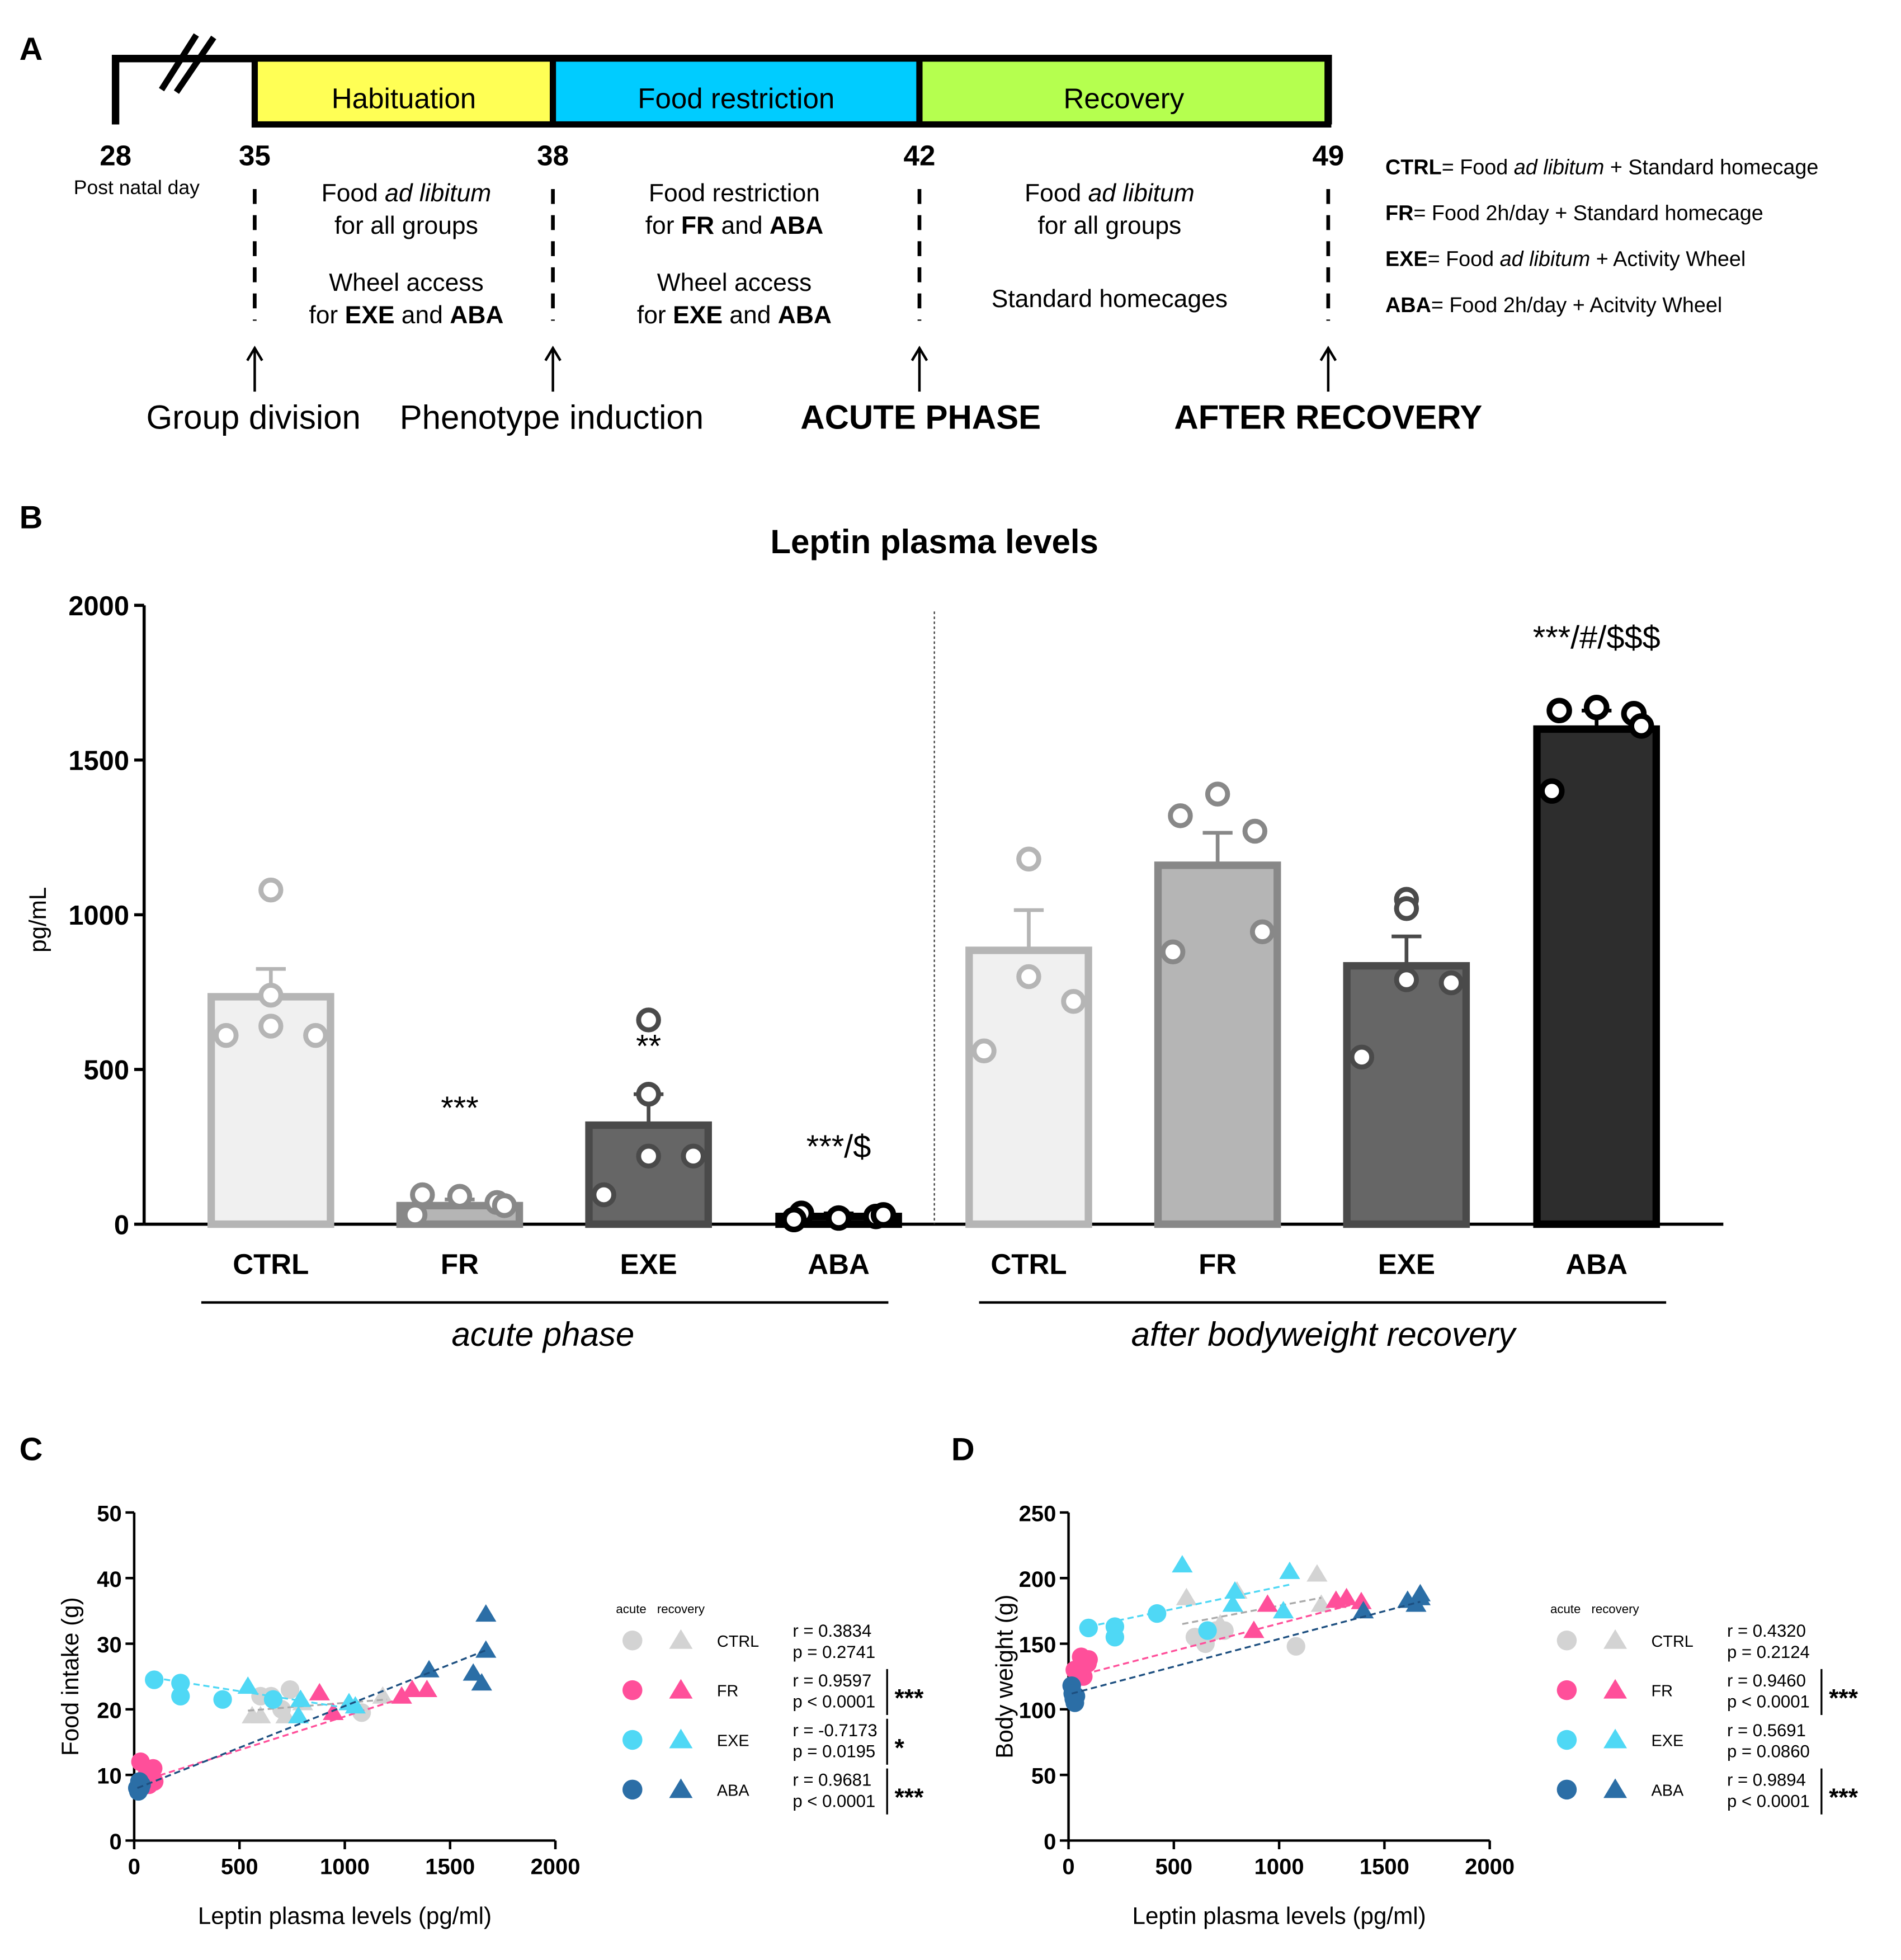  What do you see at coordinates (109, 1710) in the screenshot?
I see `y-tick-label: 20` at bounding box center [109, 1710].